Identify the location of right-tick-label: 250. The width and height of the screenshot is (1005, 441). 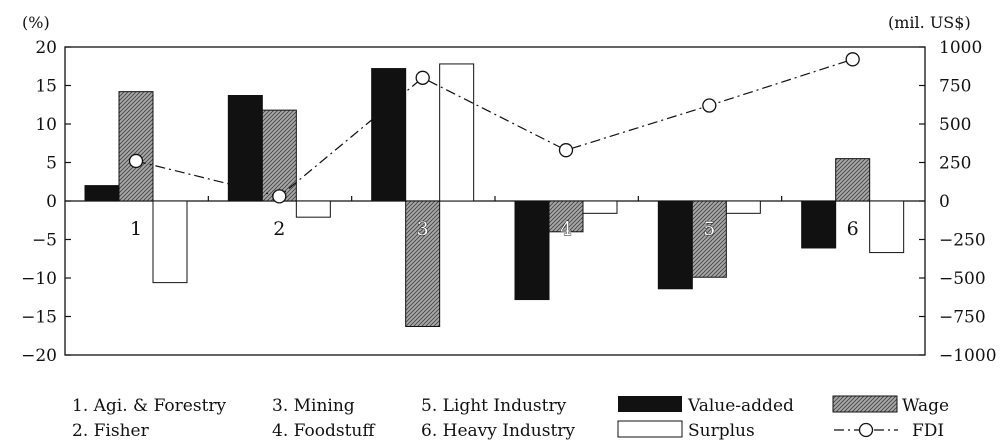
(955, 164).